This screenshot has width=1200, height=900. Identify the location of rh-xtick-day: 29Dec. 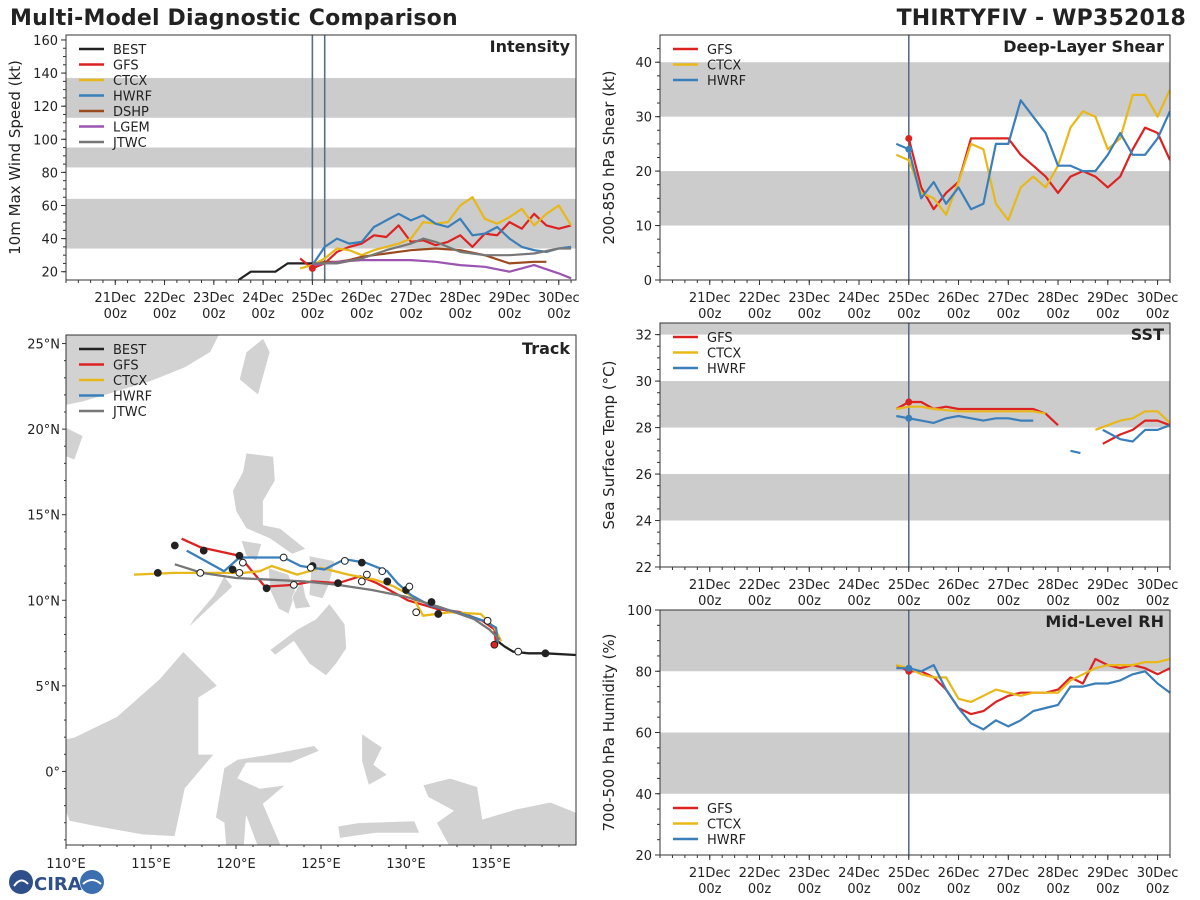
(1108, 873).